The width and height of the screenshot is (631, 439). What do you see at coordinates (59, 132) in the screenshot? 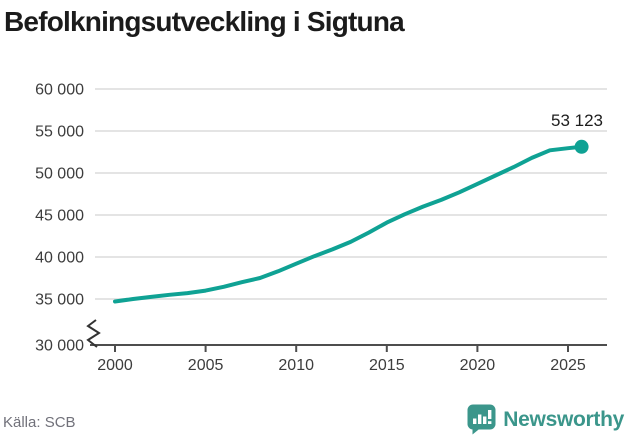
I see `y-axis-tick-label: 55 000` at bounding box center [59, 132].